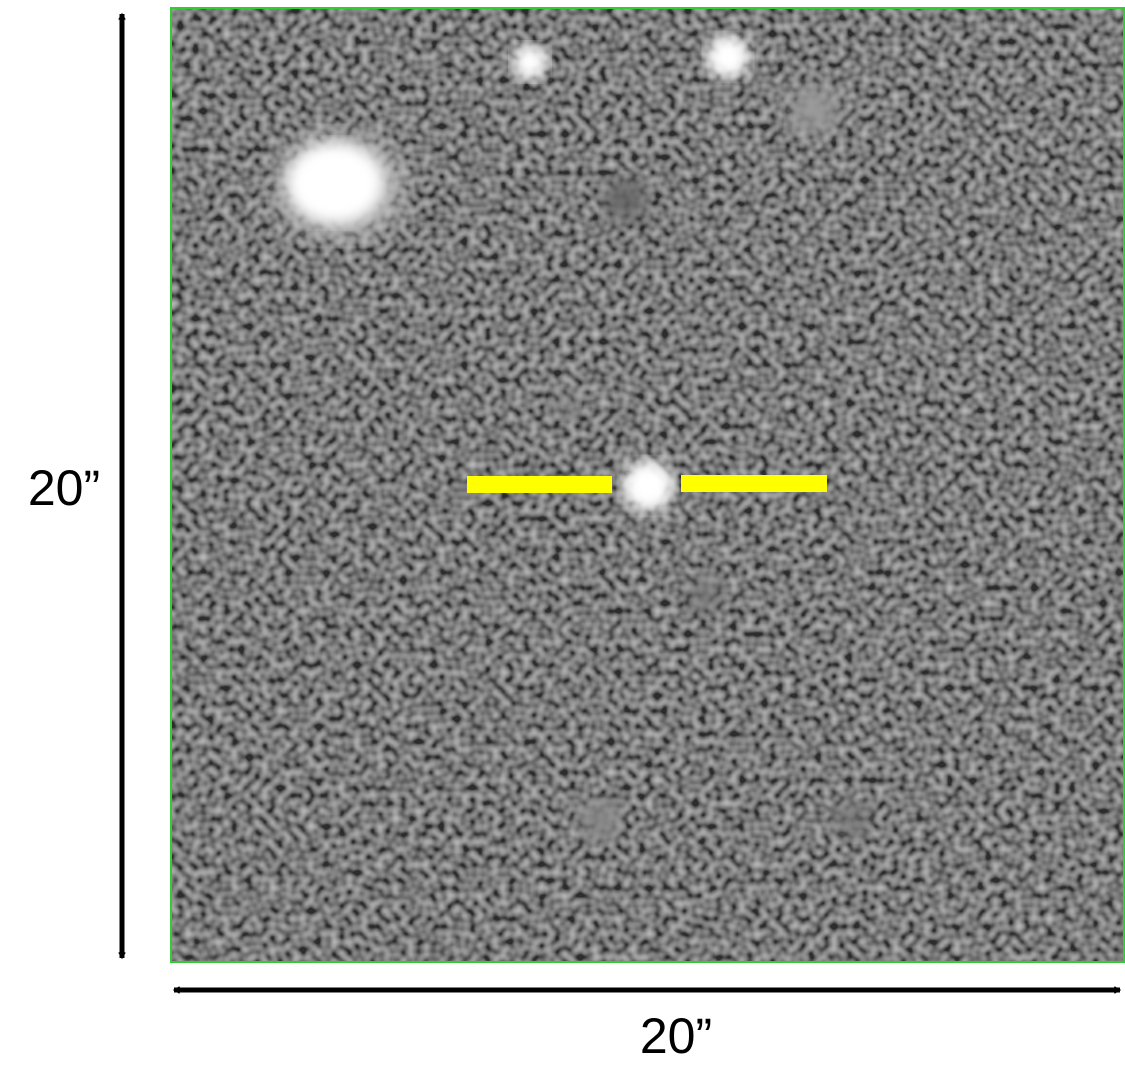 The height and width of the screenshot is (1066, 1125). I want to click on horizontal-scale-label: 20”, so click(676, 1036).